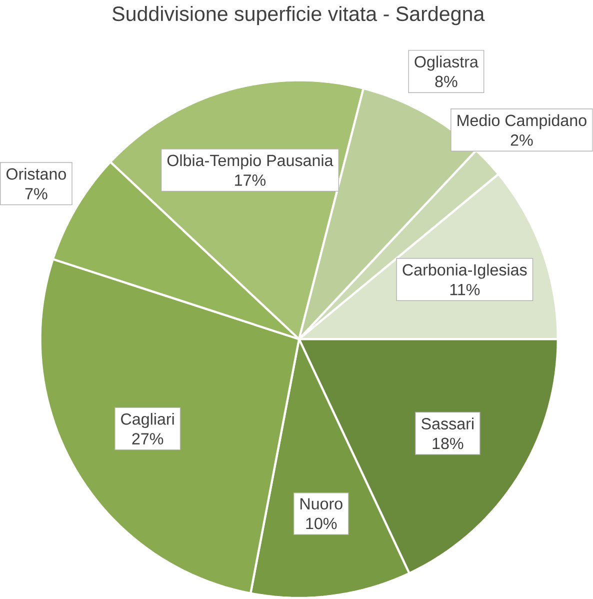  What do you see at coordinates (446, 82) in the screenshot?
I see `data-label: 8%` at bounding box center [446, 82].